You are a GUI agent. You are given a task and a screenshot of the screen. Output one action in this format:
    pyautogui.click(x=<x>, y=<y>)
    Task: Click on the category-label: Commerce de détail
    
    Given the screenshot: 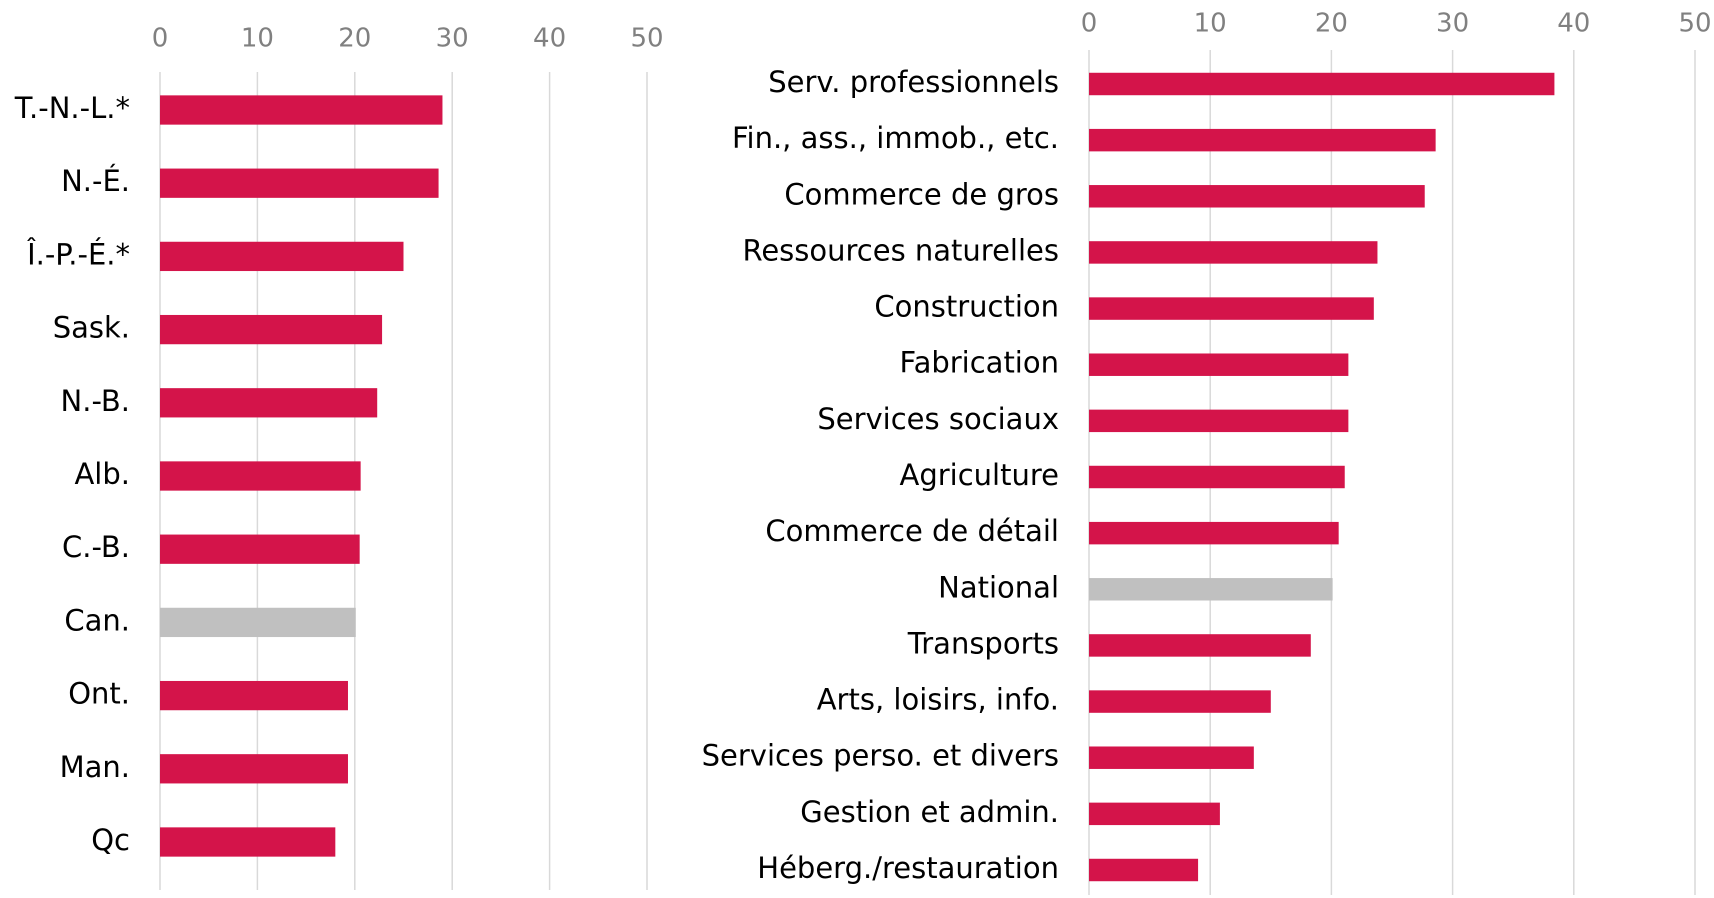 What is the action you would take?
    pyautogui.click(x=912, y=531)
    